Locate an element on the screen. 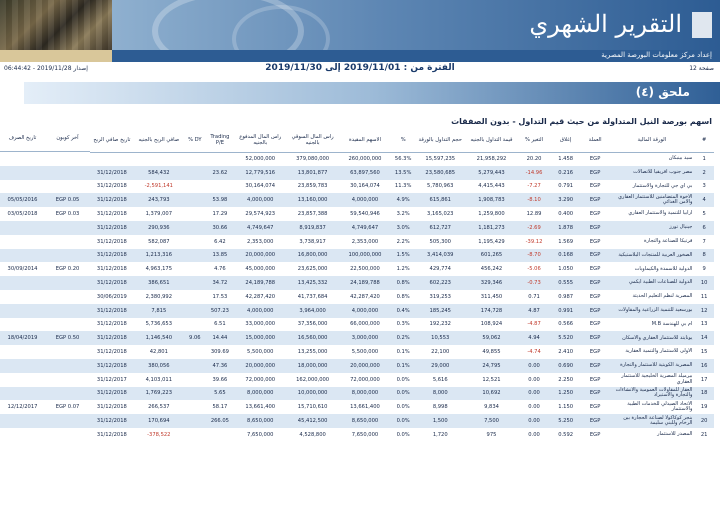  coupon-row is located at coordinates (45, 255).